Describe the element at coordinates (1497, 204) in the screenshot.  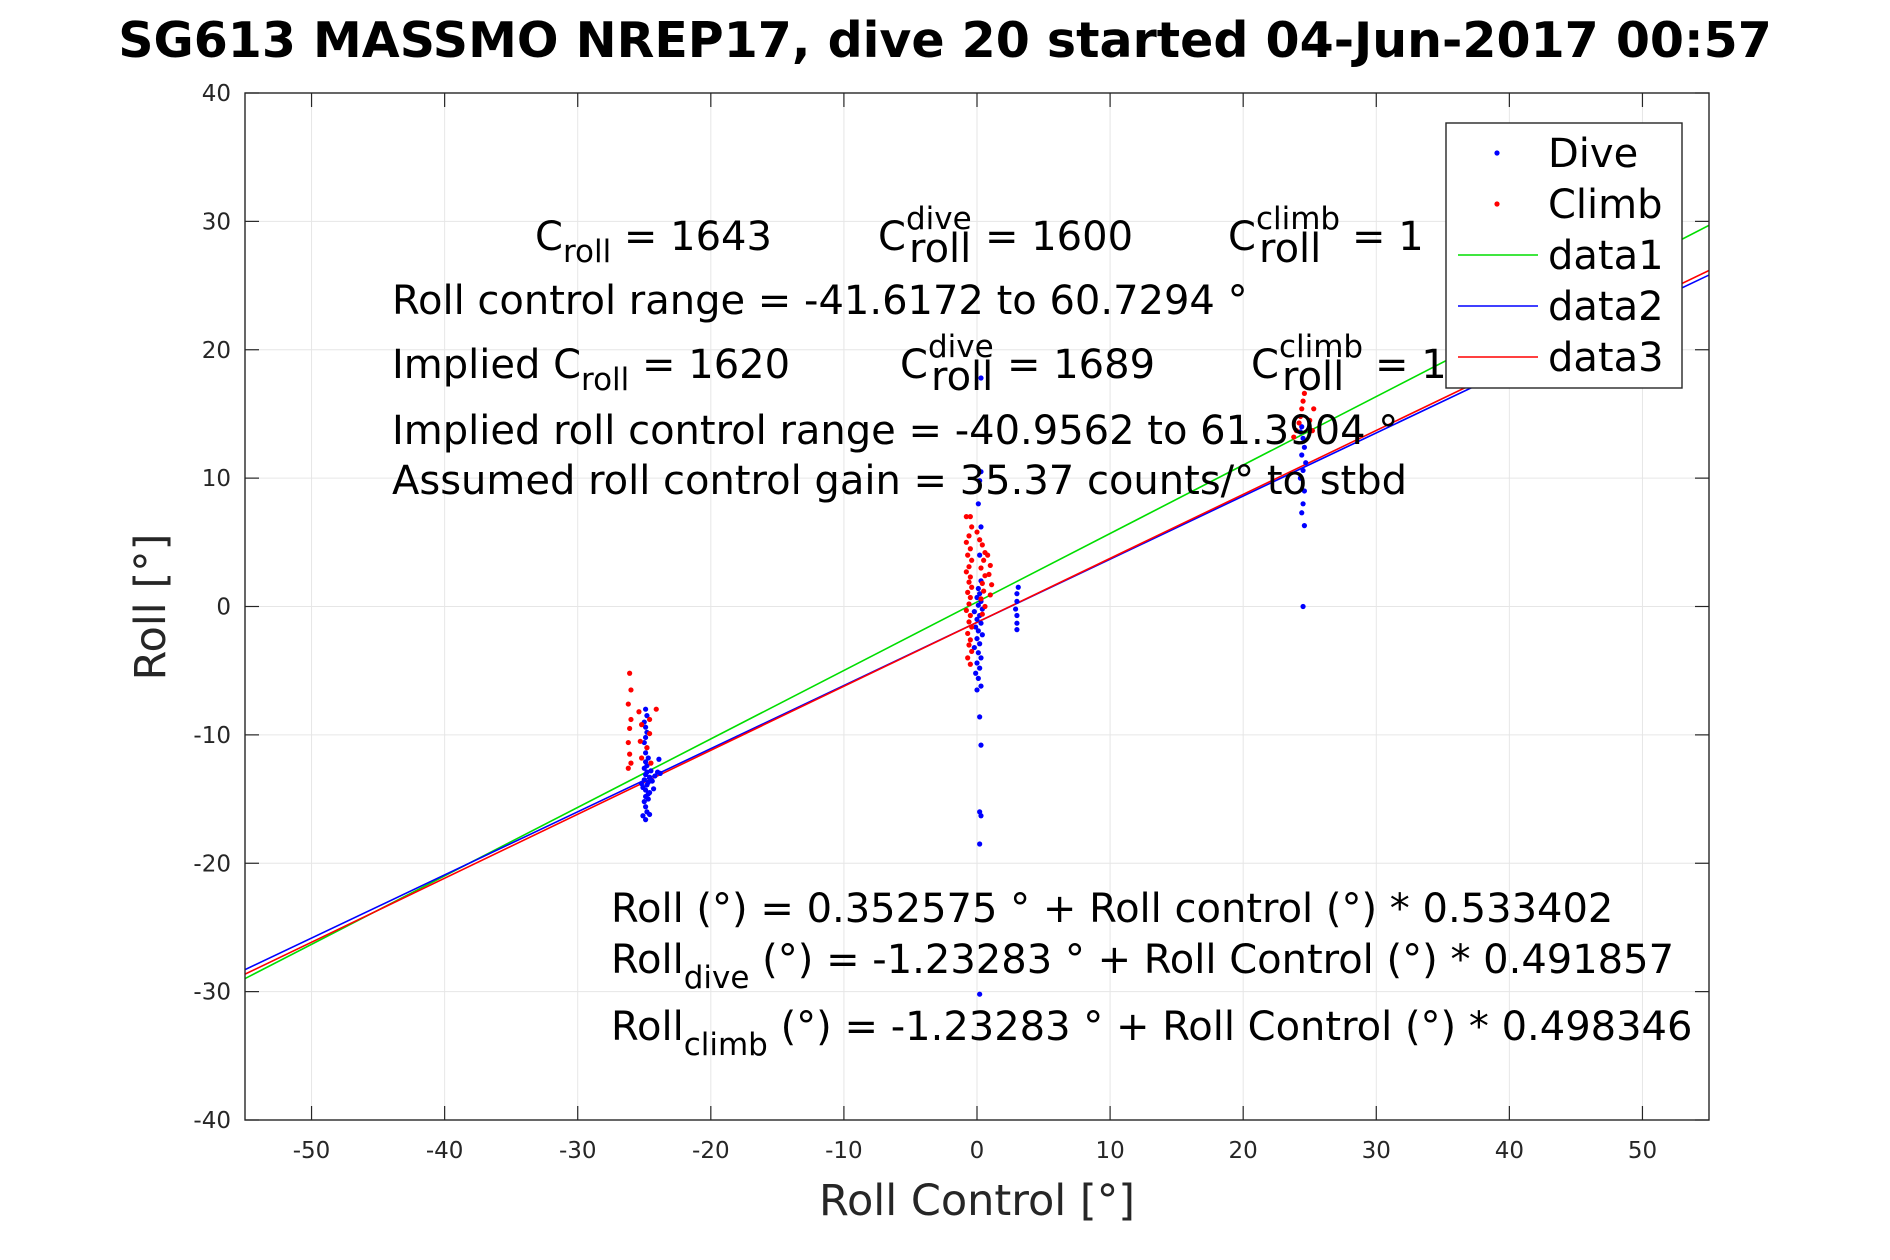
I see `legend-marker-climb` at that location.